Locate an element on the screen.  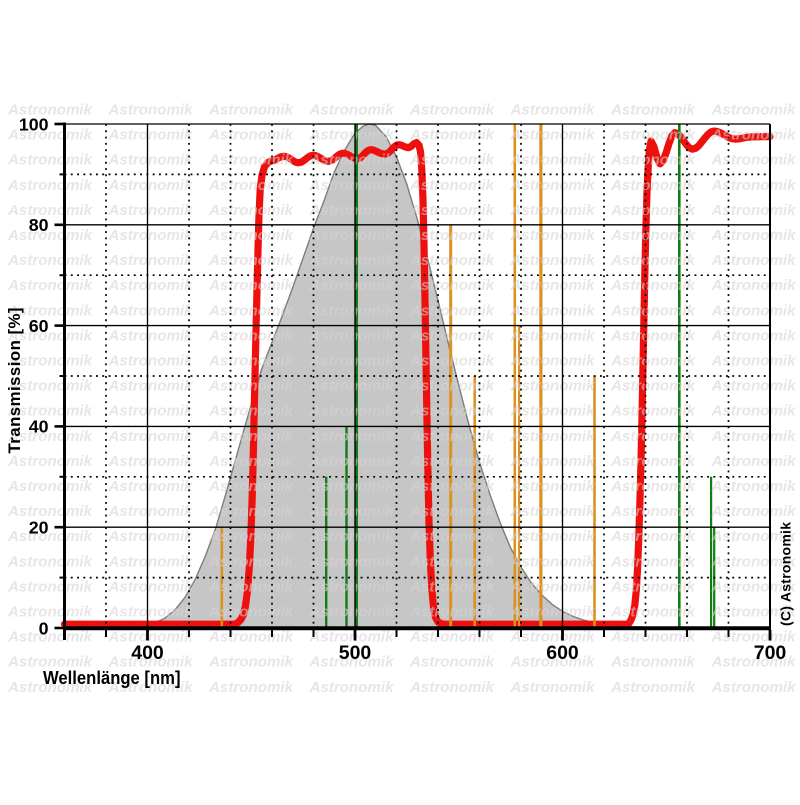
svg-text: Wellenlänge [nm] is located at coordinates (112, 677).